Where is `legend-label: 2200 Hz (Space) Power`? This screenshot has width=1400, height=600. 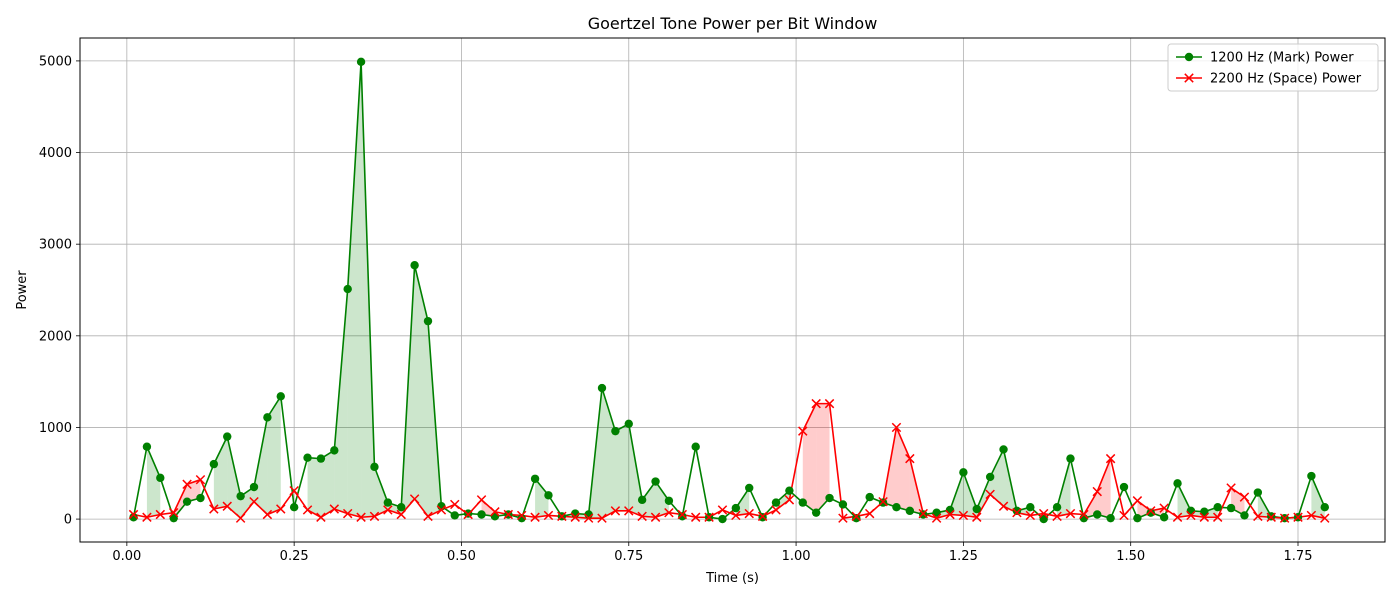 legend-label: 2200 Hz (Space) Power is located at coordinates (1286, 79).